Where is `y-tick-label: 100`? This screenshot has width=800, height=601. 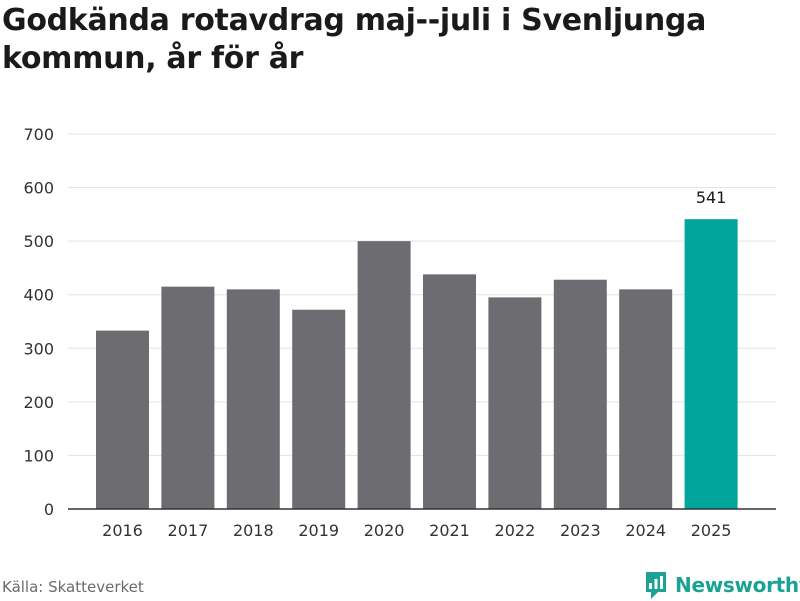
y-tick-label: 100 is located at coordinates (38, 455).